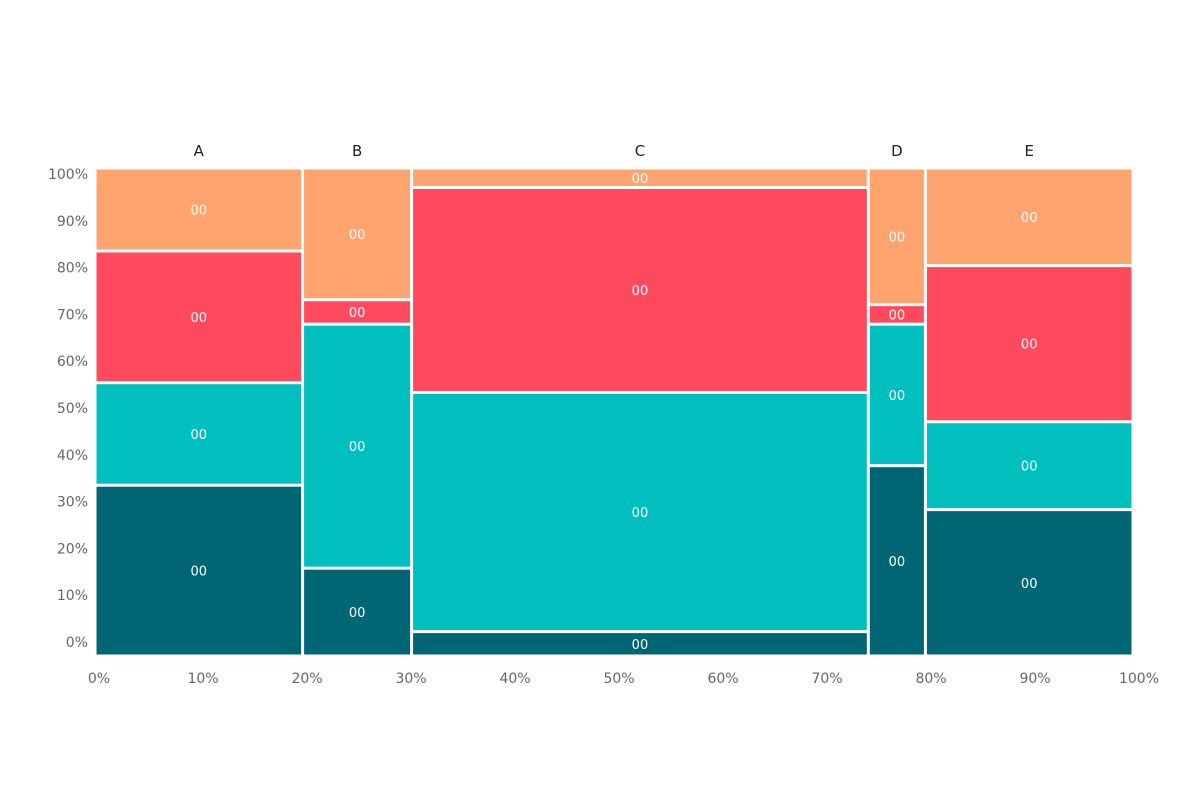 This screenshot has width=1200, height=800. Describe the element at coordinates (72, 269) in the screenshot. I see `y-tick-label: 80%` at that location.